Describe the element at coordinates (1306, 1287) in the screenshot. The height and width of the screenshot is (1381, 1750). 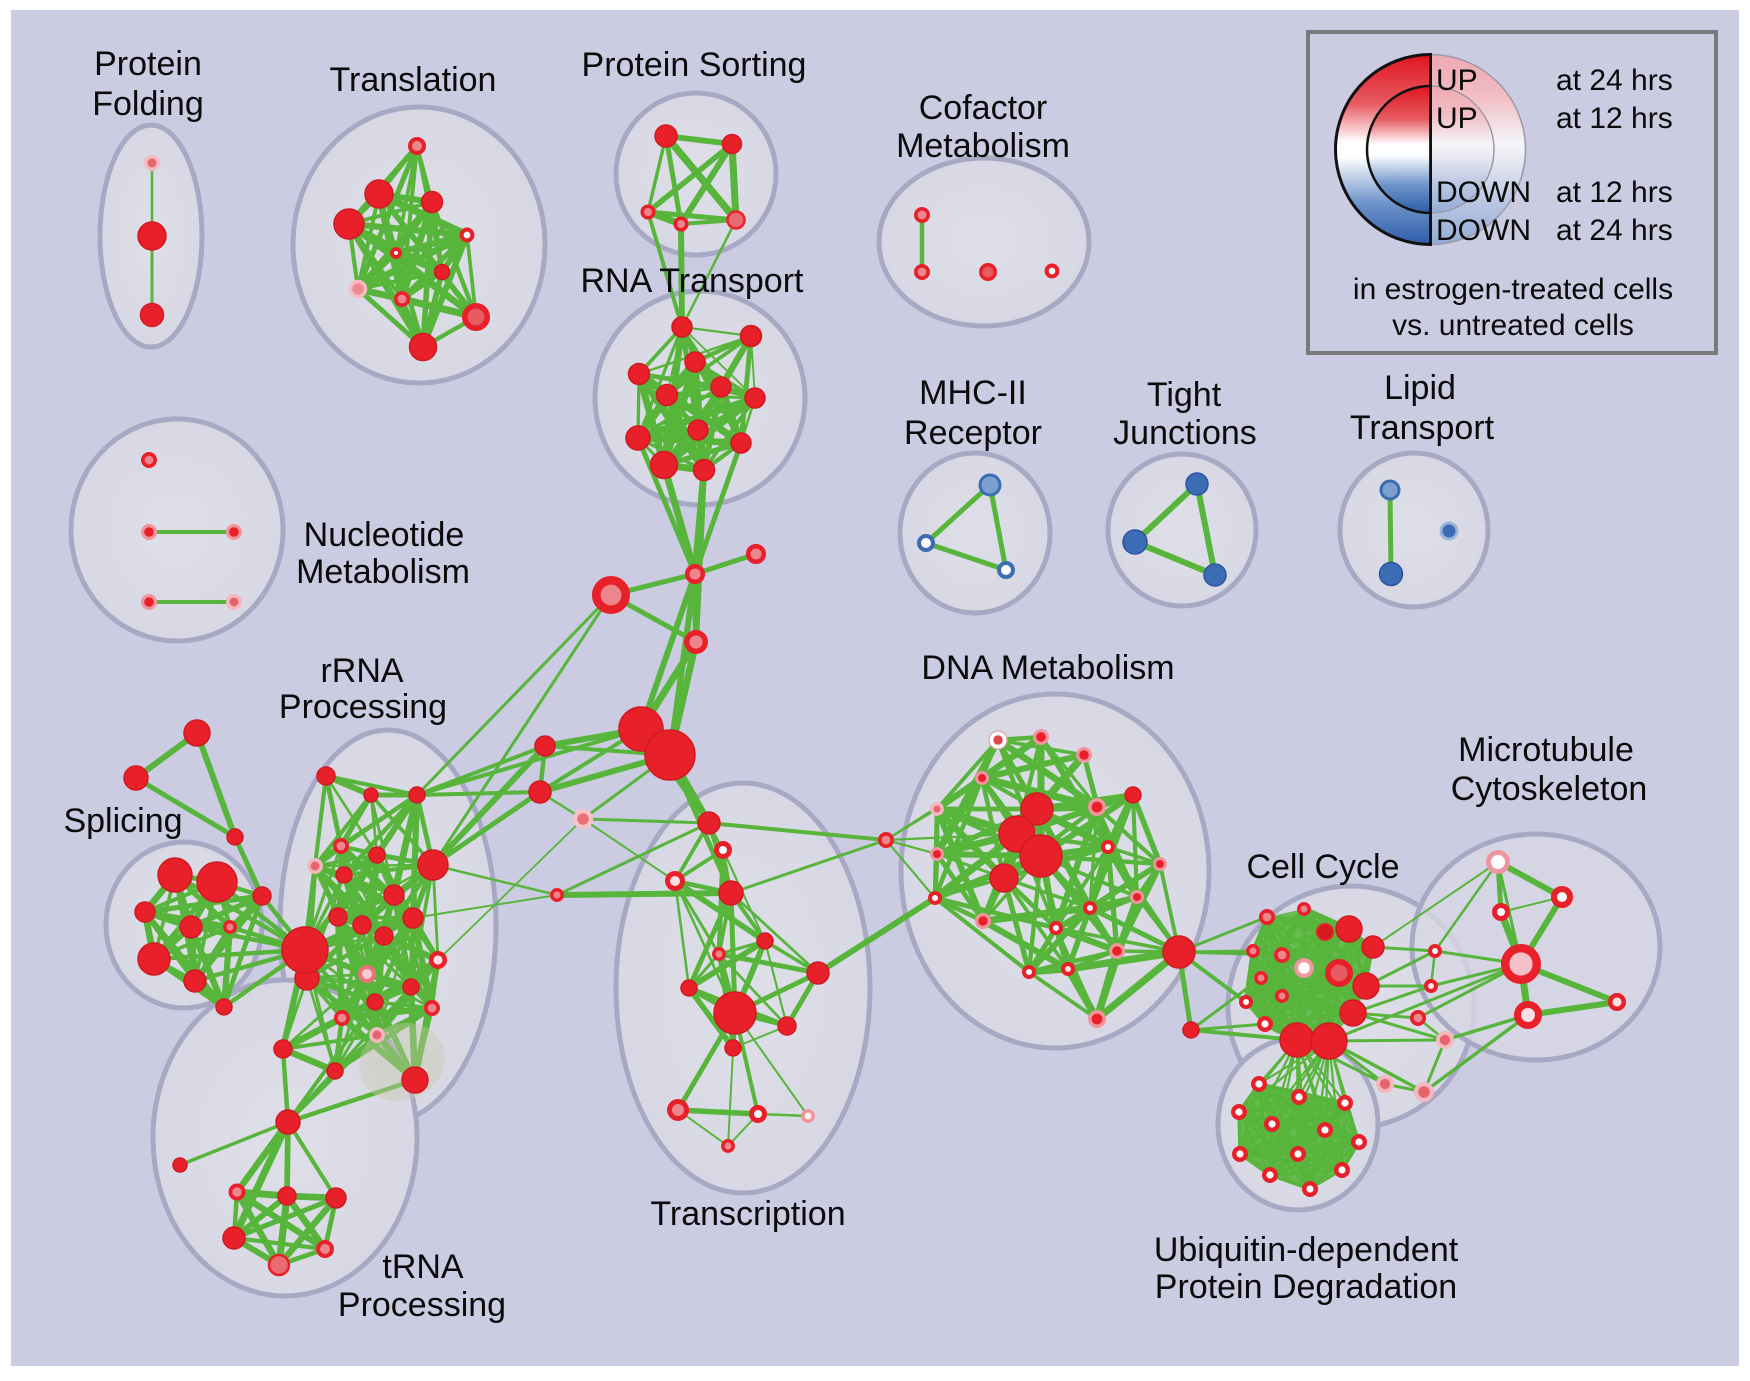
I see `svg-text: Protein Degradation` at that location.